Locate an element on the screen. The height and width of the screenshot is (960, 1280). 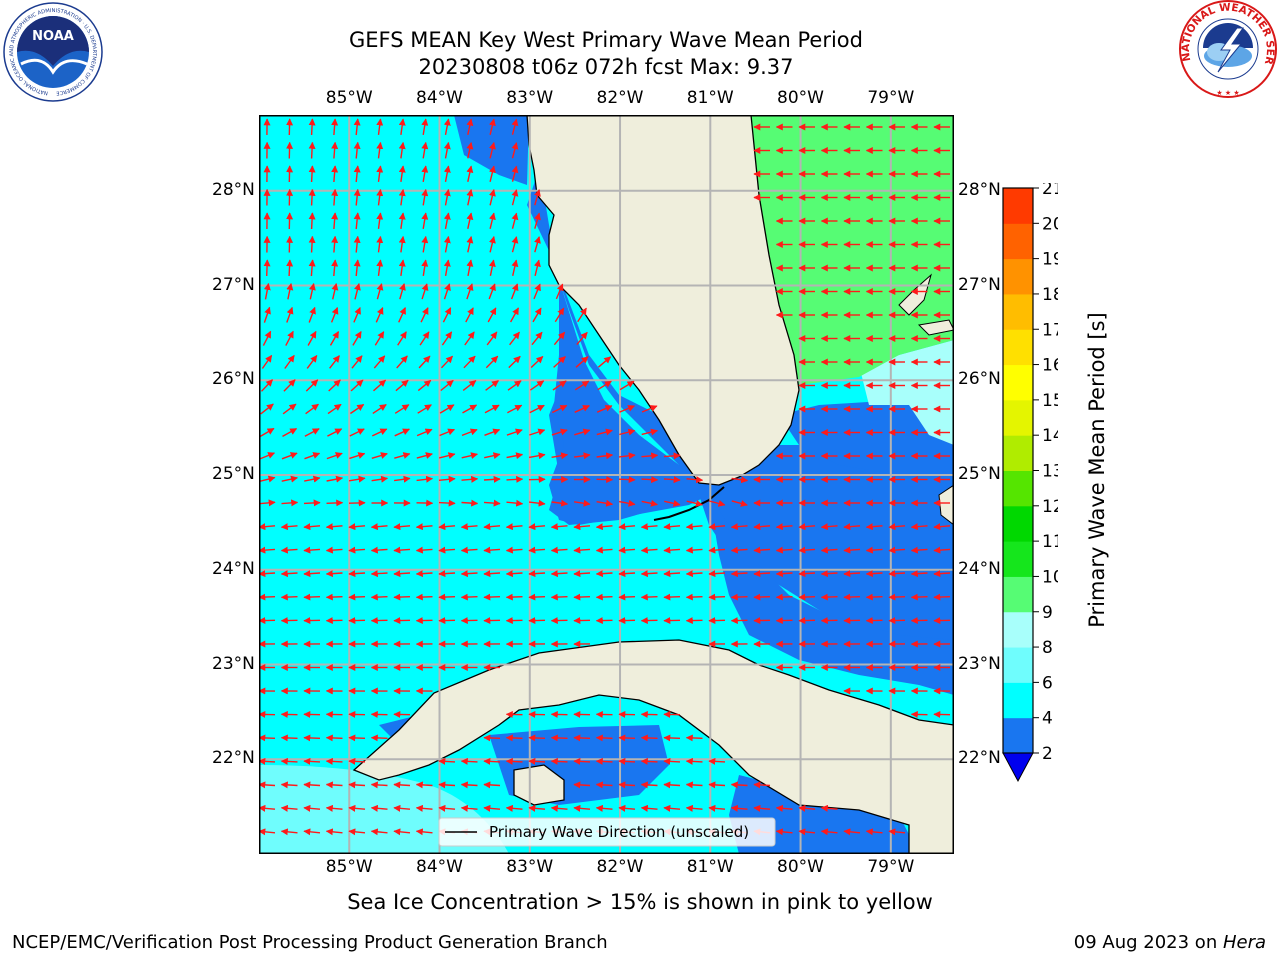
isla-juventud-land is located at coordinates (539, 785).